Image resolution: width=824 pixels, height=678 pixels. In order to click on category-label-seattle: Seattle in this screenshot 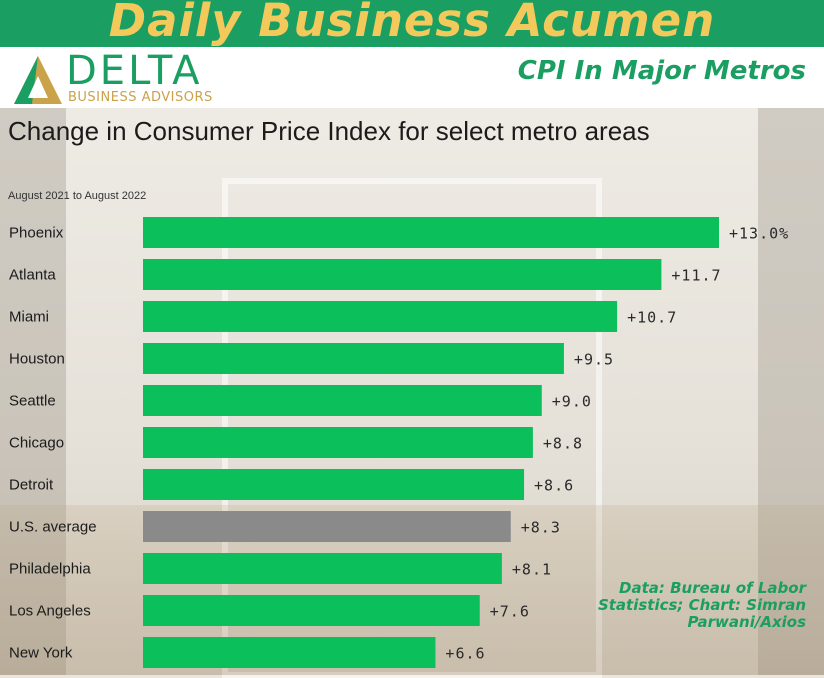, I will do `click(32, 401)`.